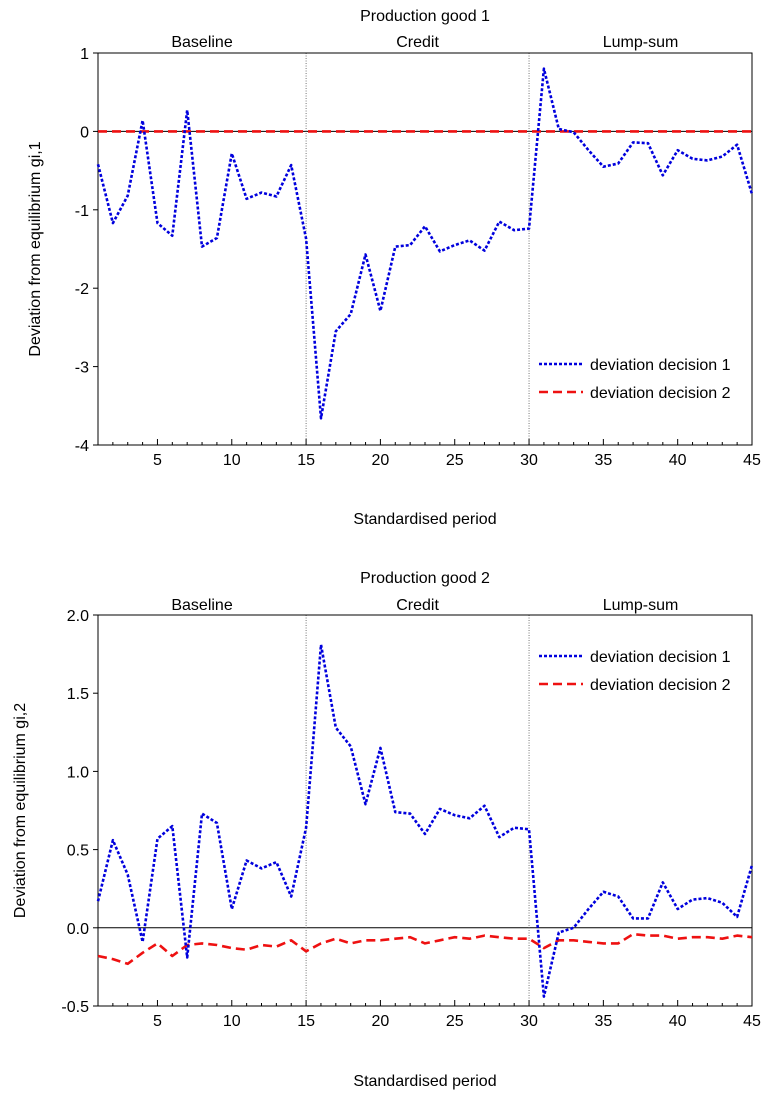  Describe the element at coordinates (78, 851) in the screenshot. I see `y-tick-label: 0.5` at that location.